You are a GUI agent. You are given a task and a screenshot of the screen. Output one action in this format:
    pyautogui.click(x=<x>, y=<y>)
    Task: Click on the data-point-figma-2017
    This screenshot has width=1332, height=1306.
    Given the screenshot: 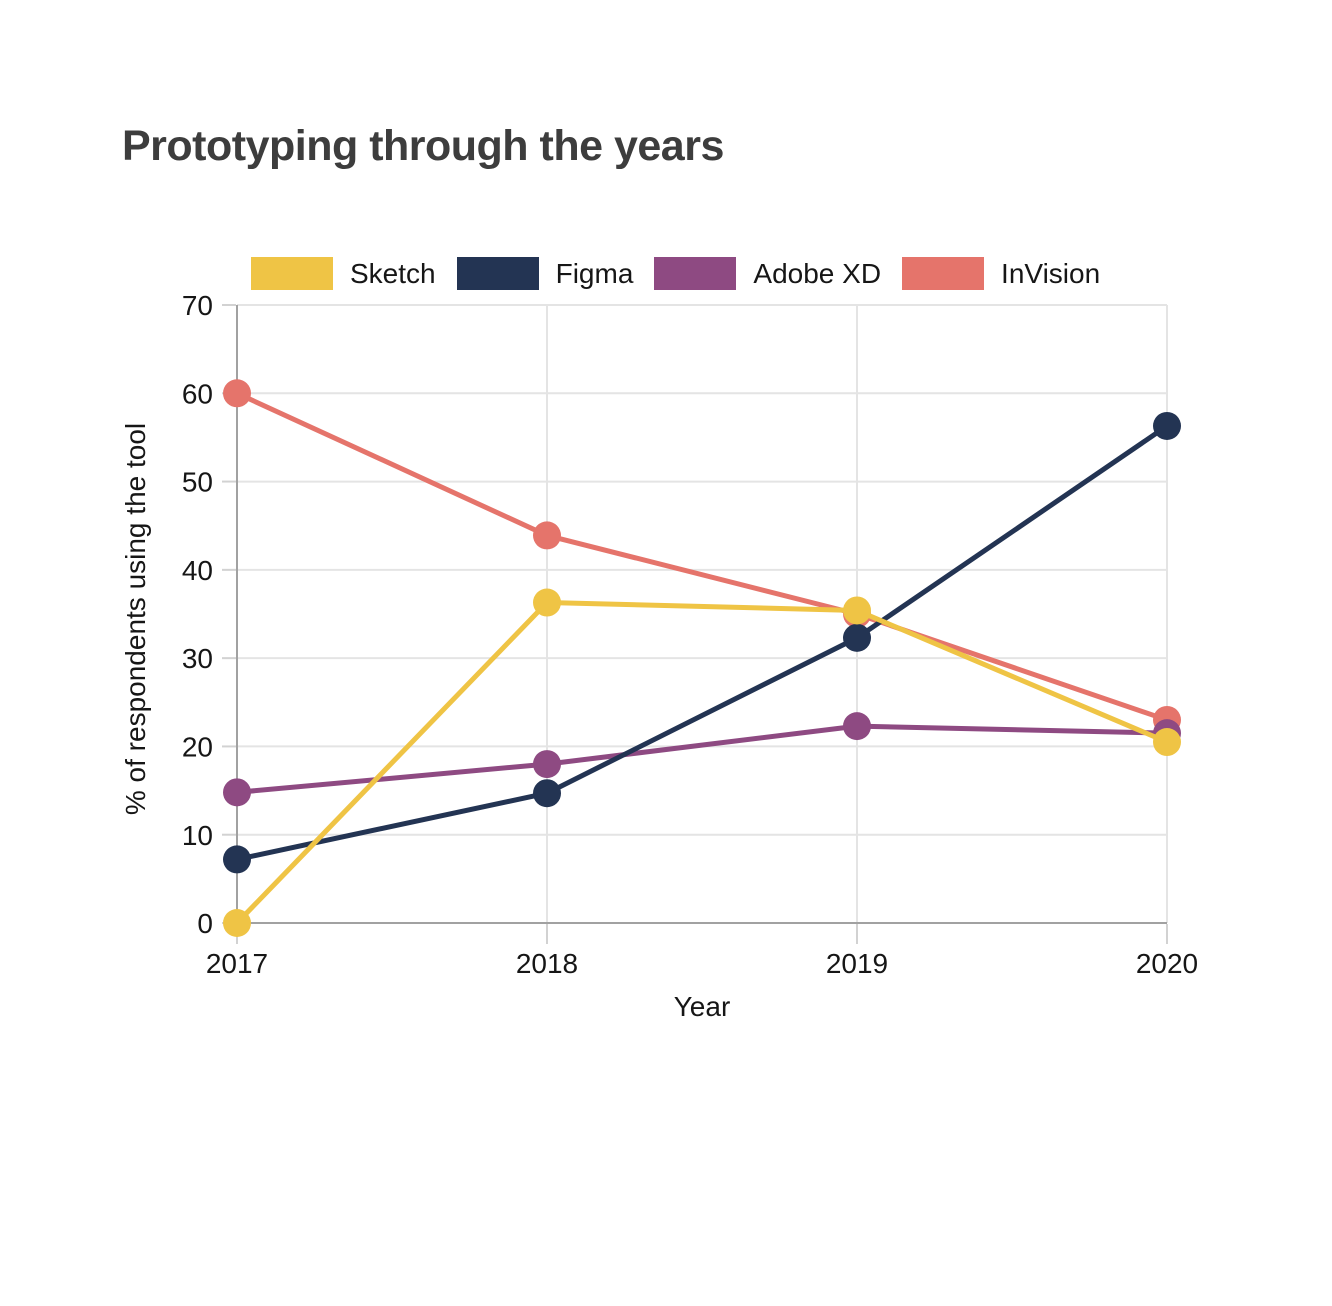 What is the action you would take?
    pyautogui.click(x=237, y=859)
    